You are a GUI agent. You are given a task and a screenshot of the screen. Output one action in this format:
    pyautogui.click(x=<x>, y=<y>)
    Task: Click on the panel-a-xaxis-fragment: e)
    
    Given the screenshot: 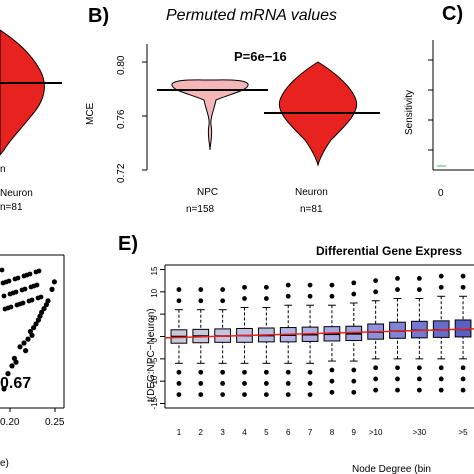 What is the action you would take?
    pyautogui.click(x=4, y=463)
    